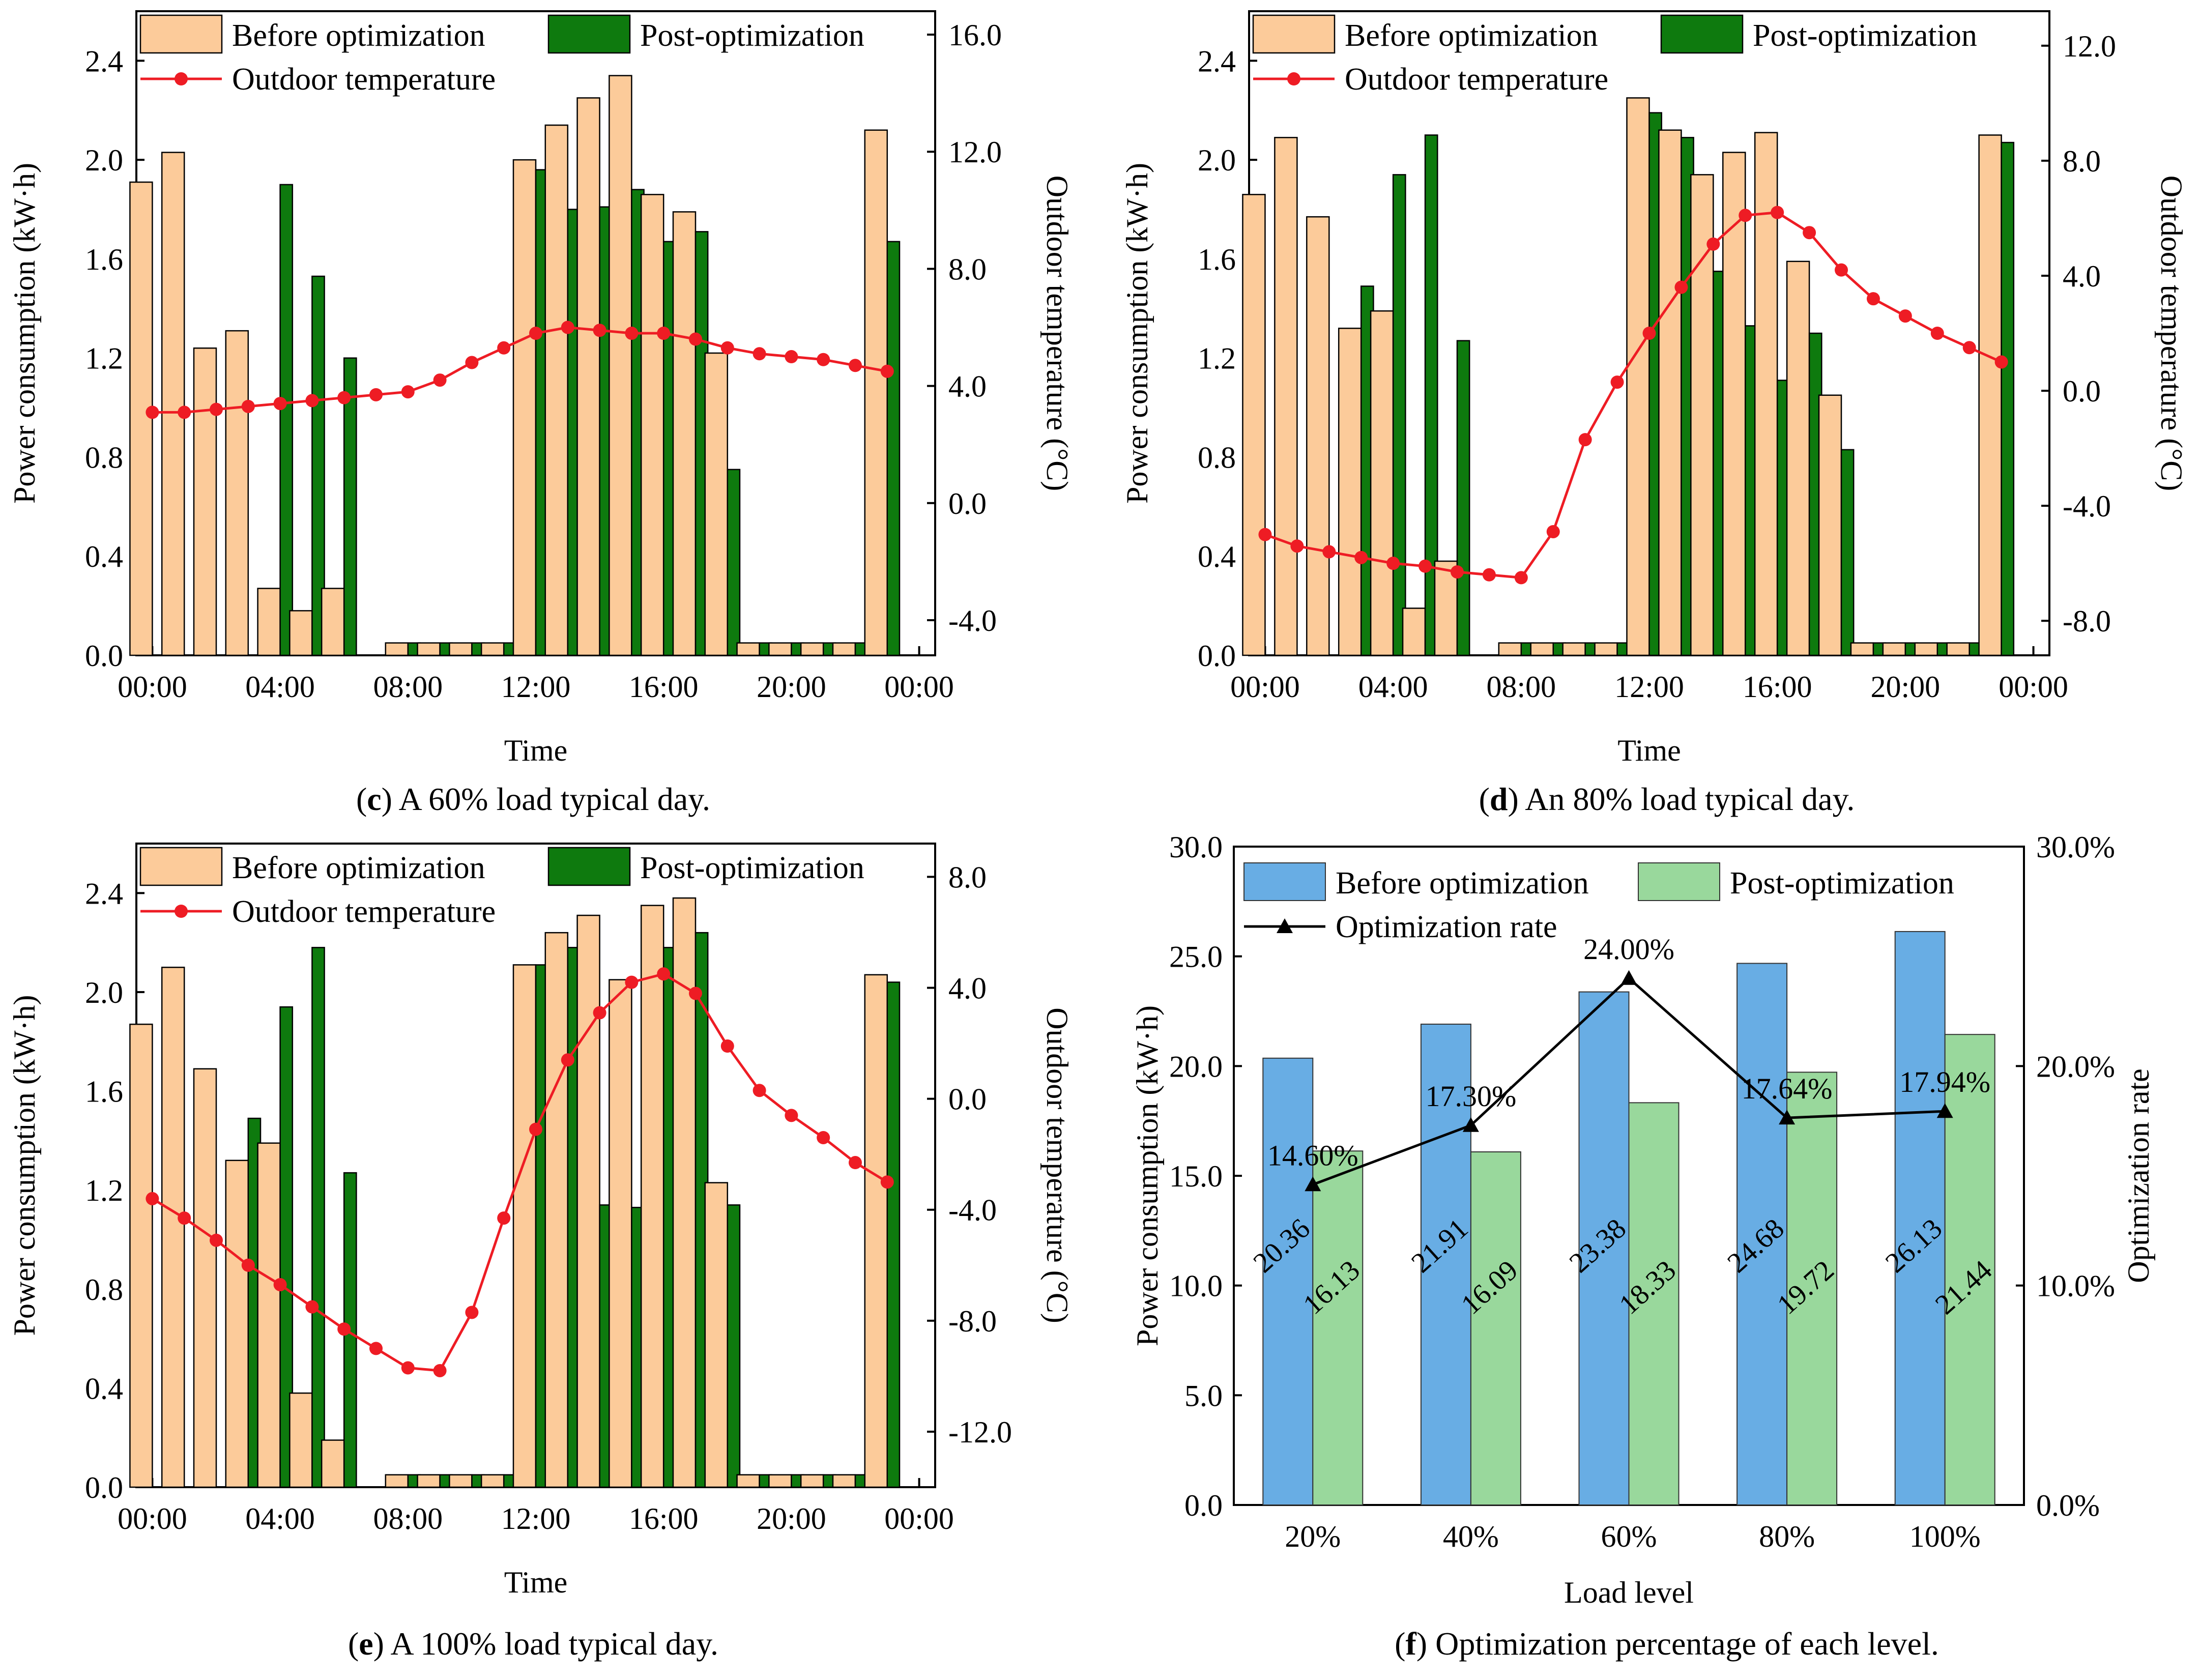 The width and height of the screenshot is (2200, 1680). Describe the element at coordinates (1196, 847) in the screenshot. I see `y-tick-label: 30.0` at that location.